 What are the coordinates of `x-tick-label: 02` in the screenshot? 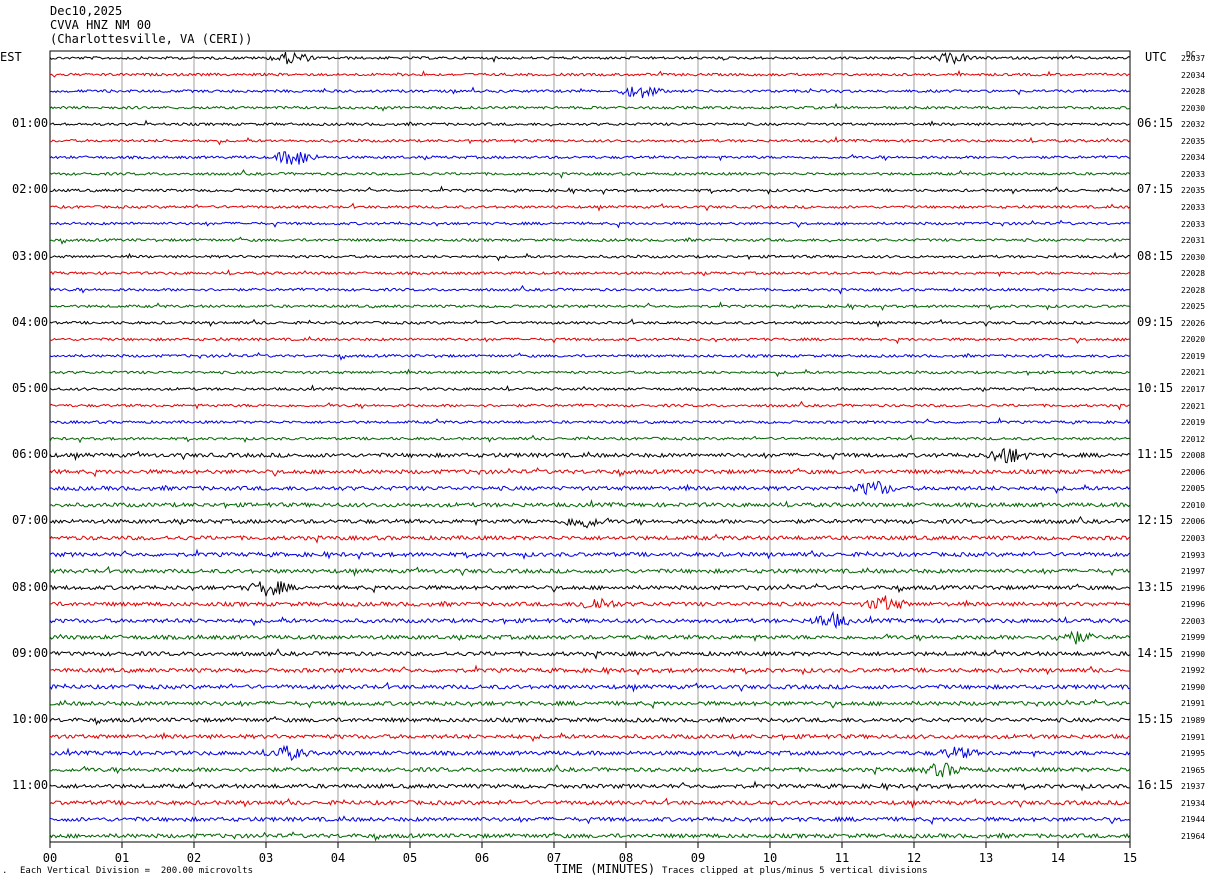 It's located at (194, 858).